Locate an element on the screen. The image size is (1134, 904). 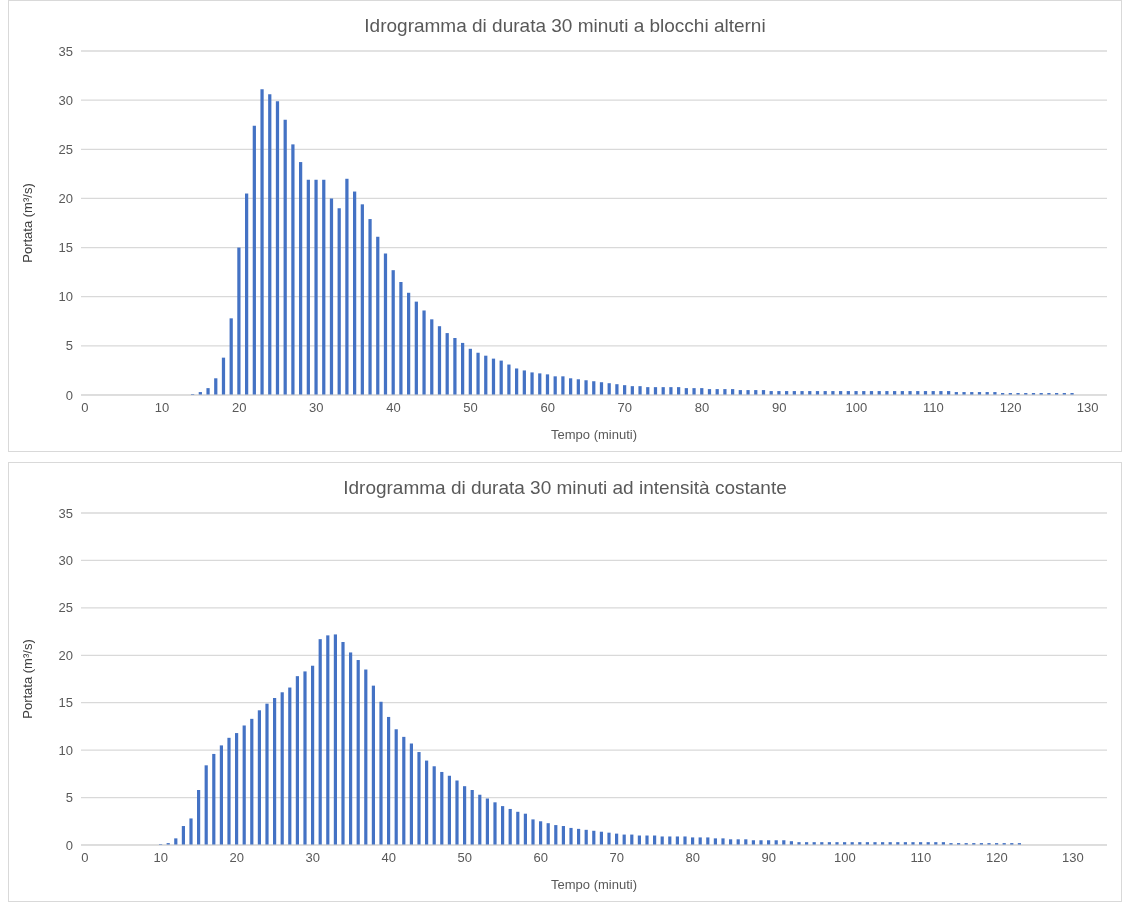
chart-title: Idrogramma di durata 30 minuti ad intensità costante is located at coordinates (565, 488).